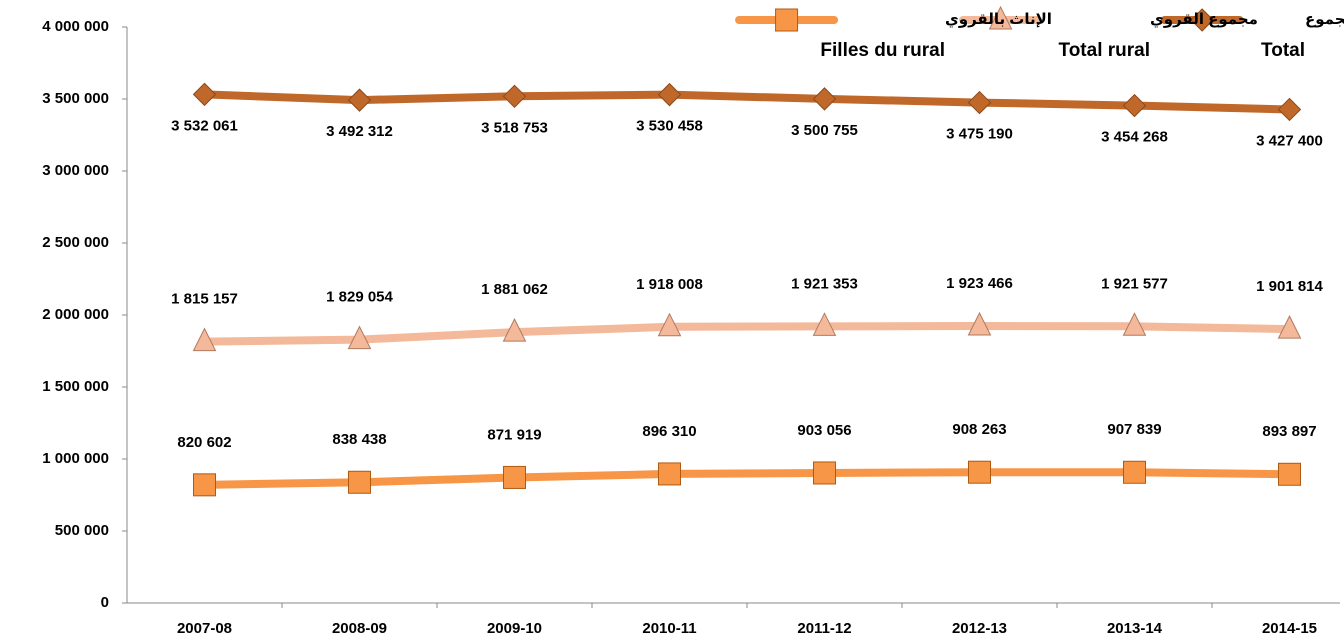 The image size is (1344, 642). Describe the element at coordinates (359, 628) in the screenshot. I see `x-tick-label: 2008-09` at that location.